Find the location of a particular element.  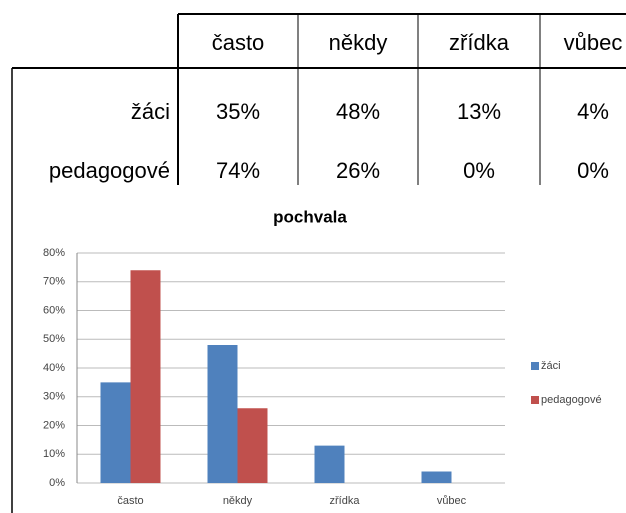

y-tick-label: 30% is located at coordinates (54, 397).